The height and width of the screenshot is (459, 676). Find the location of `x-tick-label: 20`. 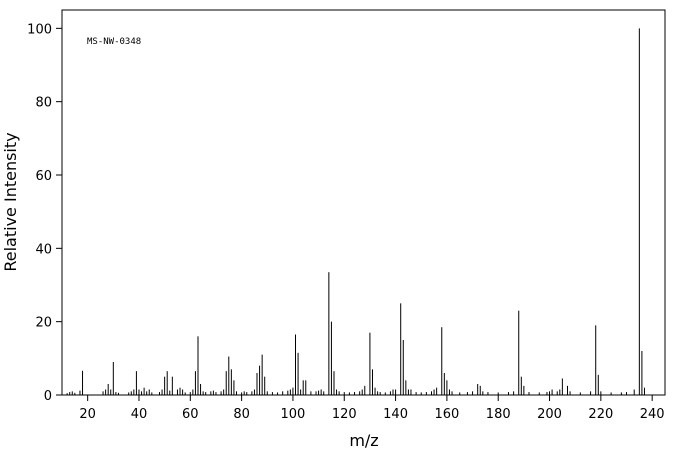

x-tick-label: 20 is located at coordinates (87, 414).